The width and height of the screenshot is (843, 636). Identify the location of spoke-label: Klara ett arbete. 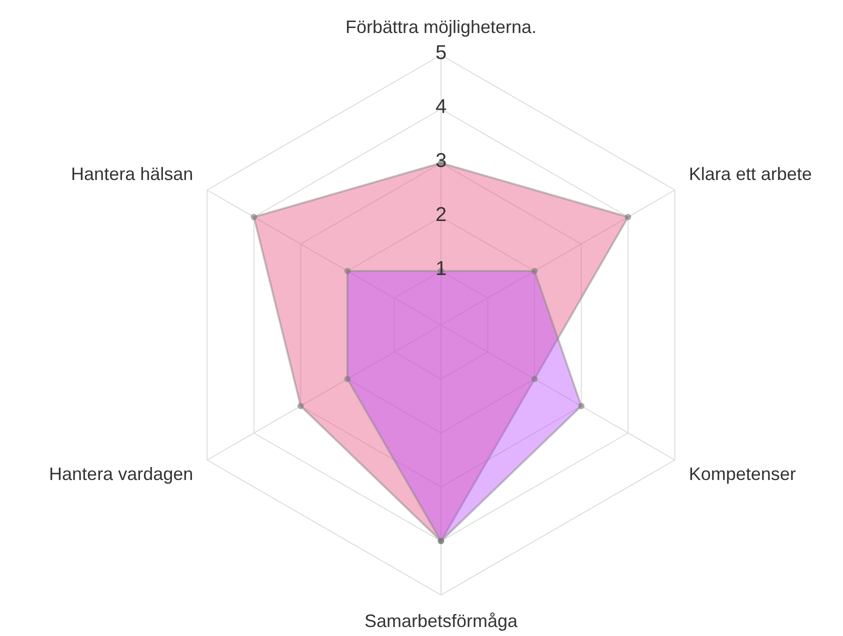
(750, 174).